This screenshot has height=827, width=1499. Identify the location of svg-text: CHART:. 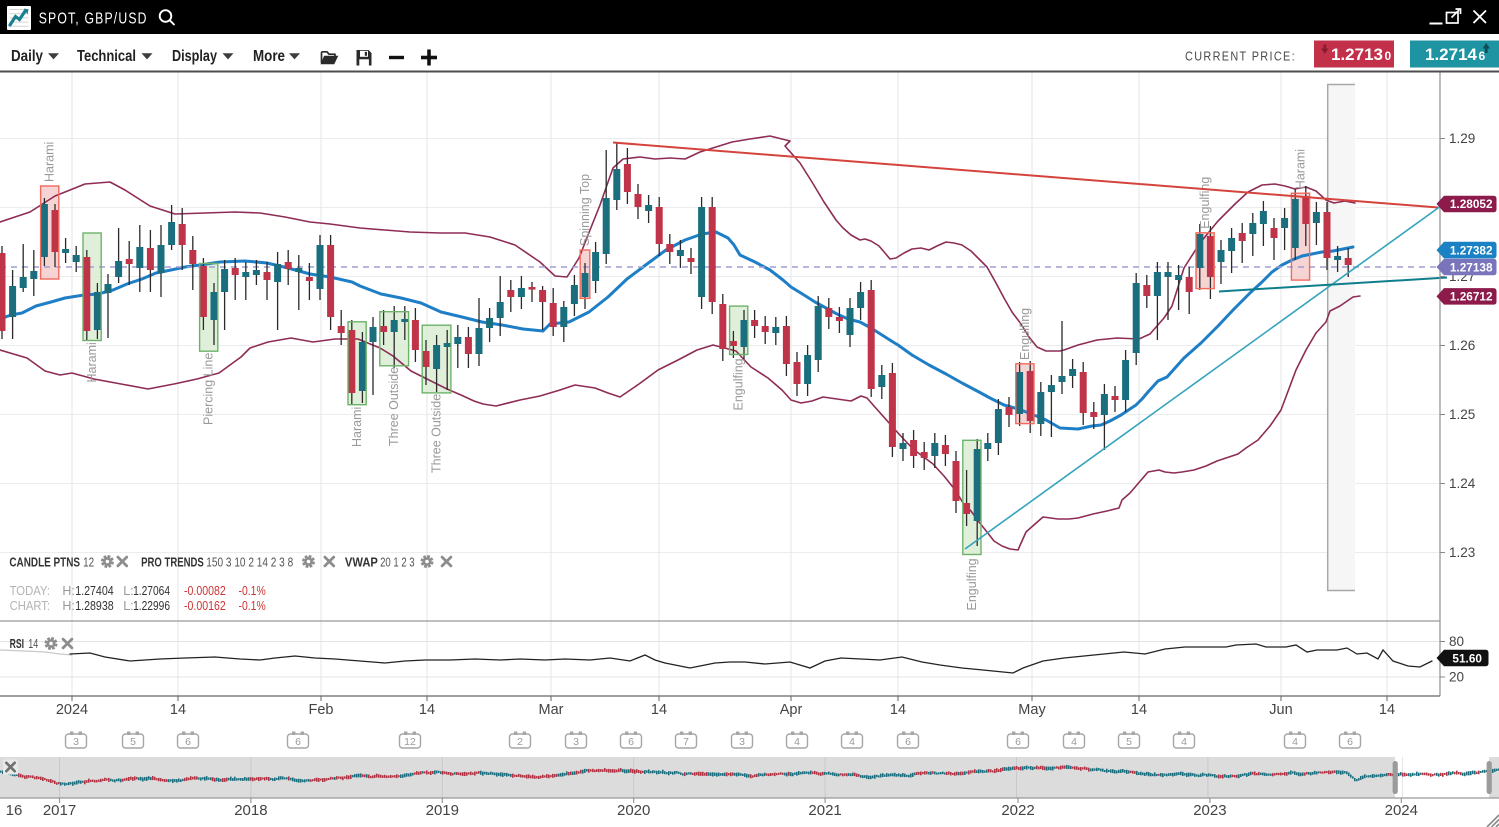
(30, 606).